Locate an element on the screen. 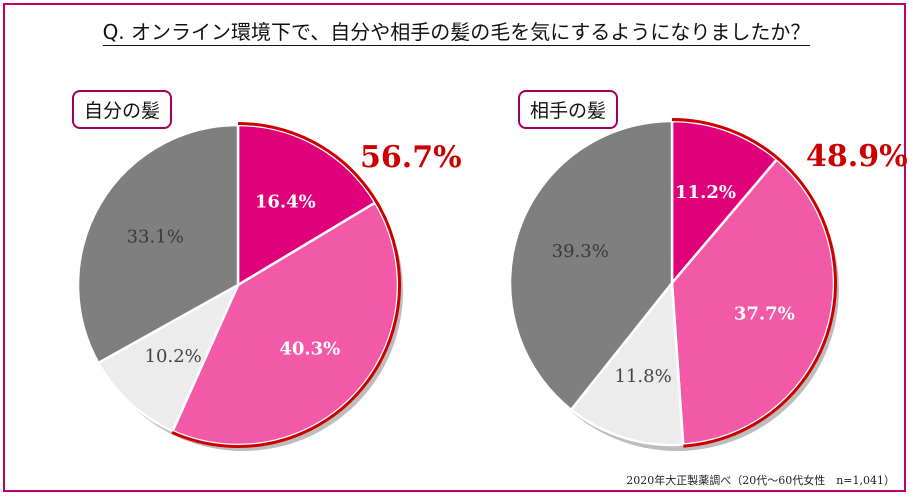  pie0-slice-3-label: 33.1% is located at coordinates (155, 236).